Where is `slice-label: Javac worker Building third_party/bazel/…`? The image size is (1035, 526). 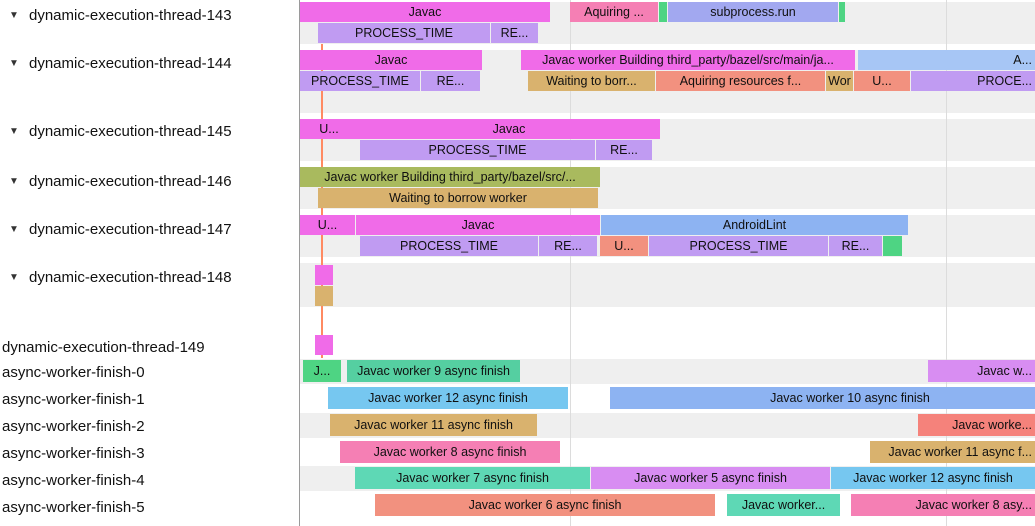
slice-label: Javac worker Building third_party/bazel/… is located at coordinates (450, 177).